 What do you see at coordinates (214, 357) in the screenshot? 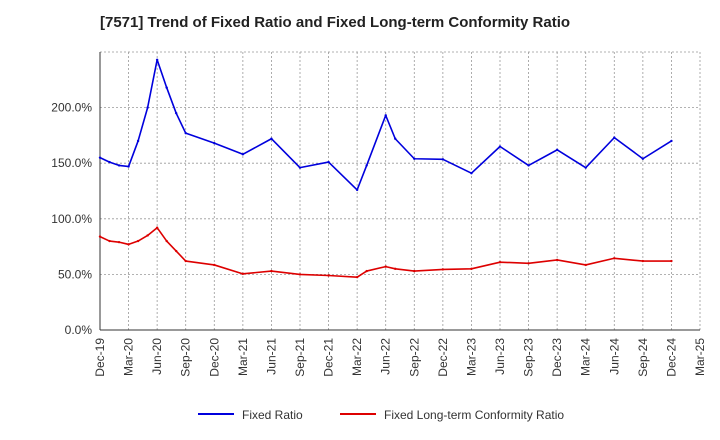
I see `x-tick-label: Dec-20` at bounding box center [214, 357].